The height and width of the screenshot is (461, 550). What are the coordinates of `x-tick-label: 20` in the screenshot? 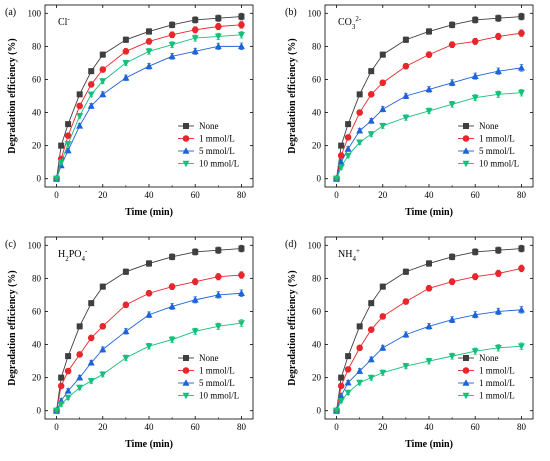 It's located at (103, 427).